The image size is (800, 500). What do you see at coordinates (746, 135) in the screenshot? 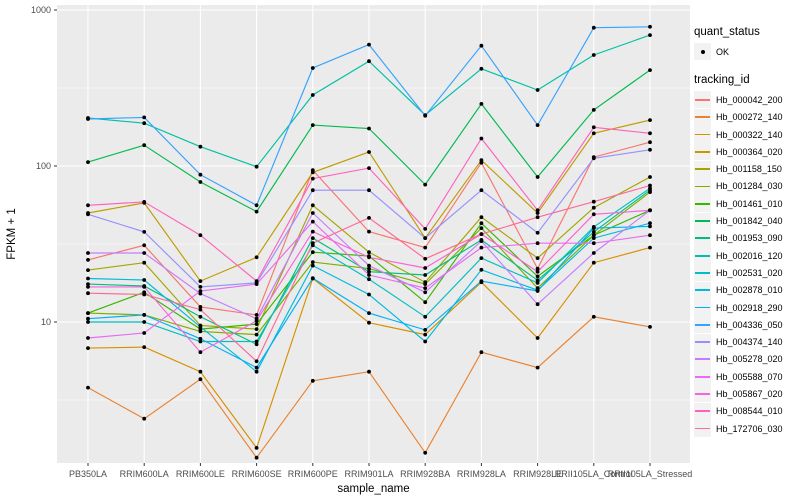
I see `legend-item-Hb_000322_140: Hb_000322_140` at bounding box center [746, 135].